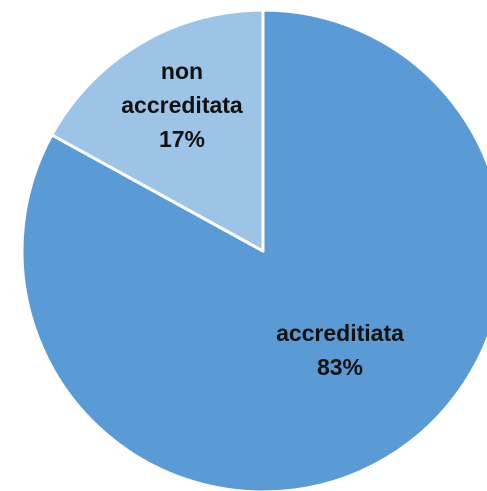 The width and height of the screenshot is (487, 491). Describe the element at coordinates (340, 350) in the screenshot. I see `slice-label: accreditiata 83%` at that location.